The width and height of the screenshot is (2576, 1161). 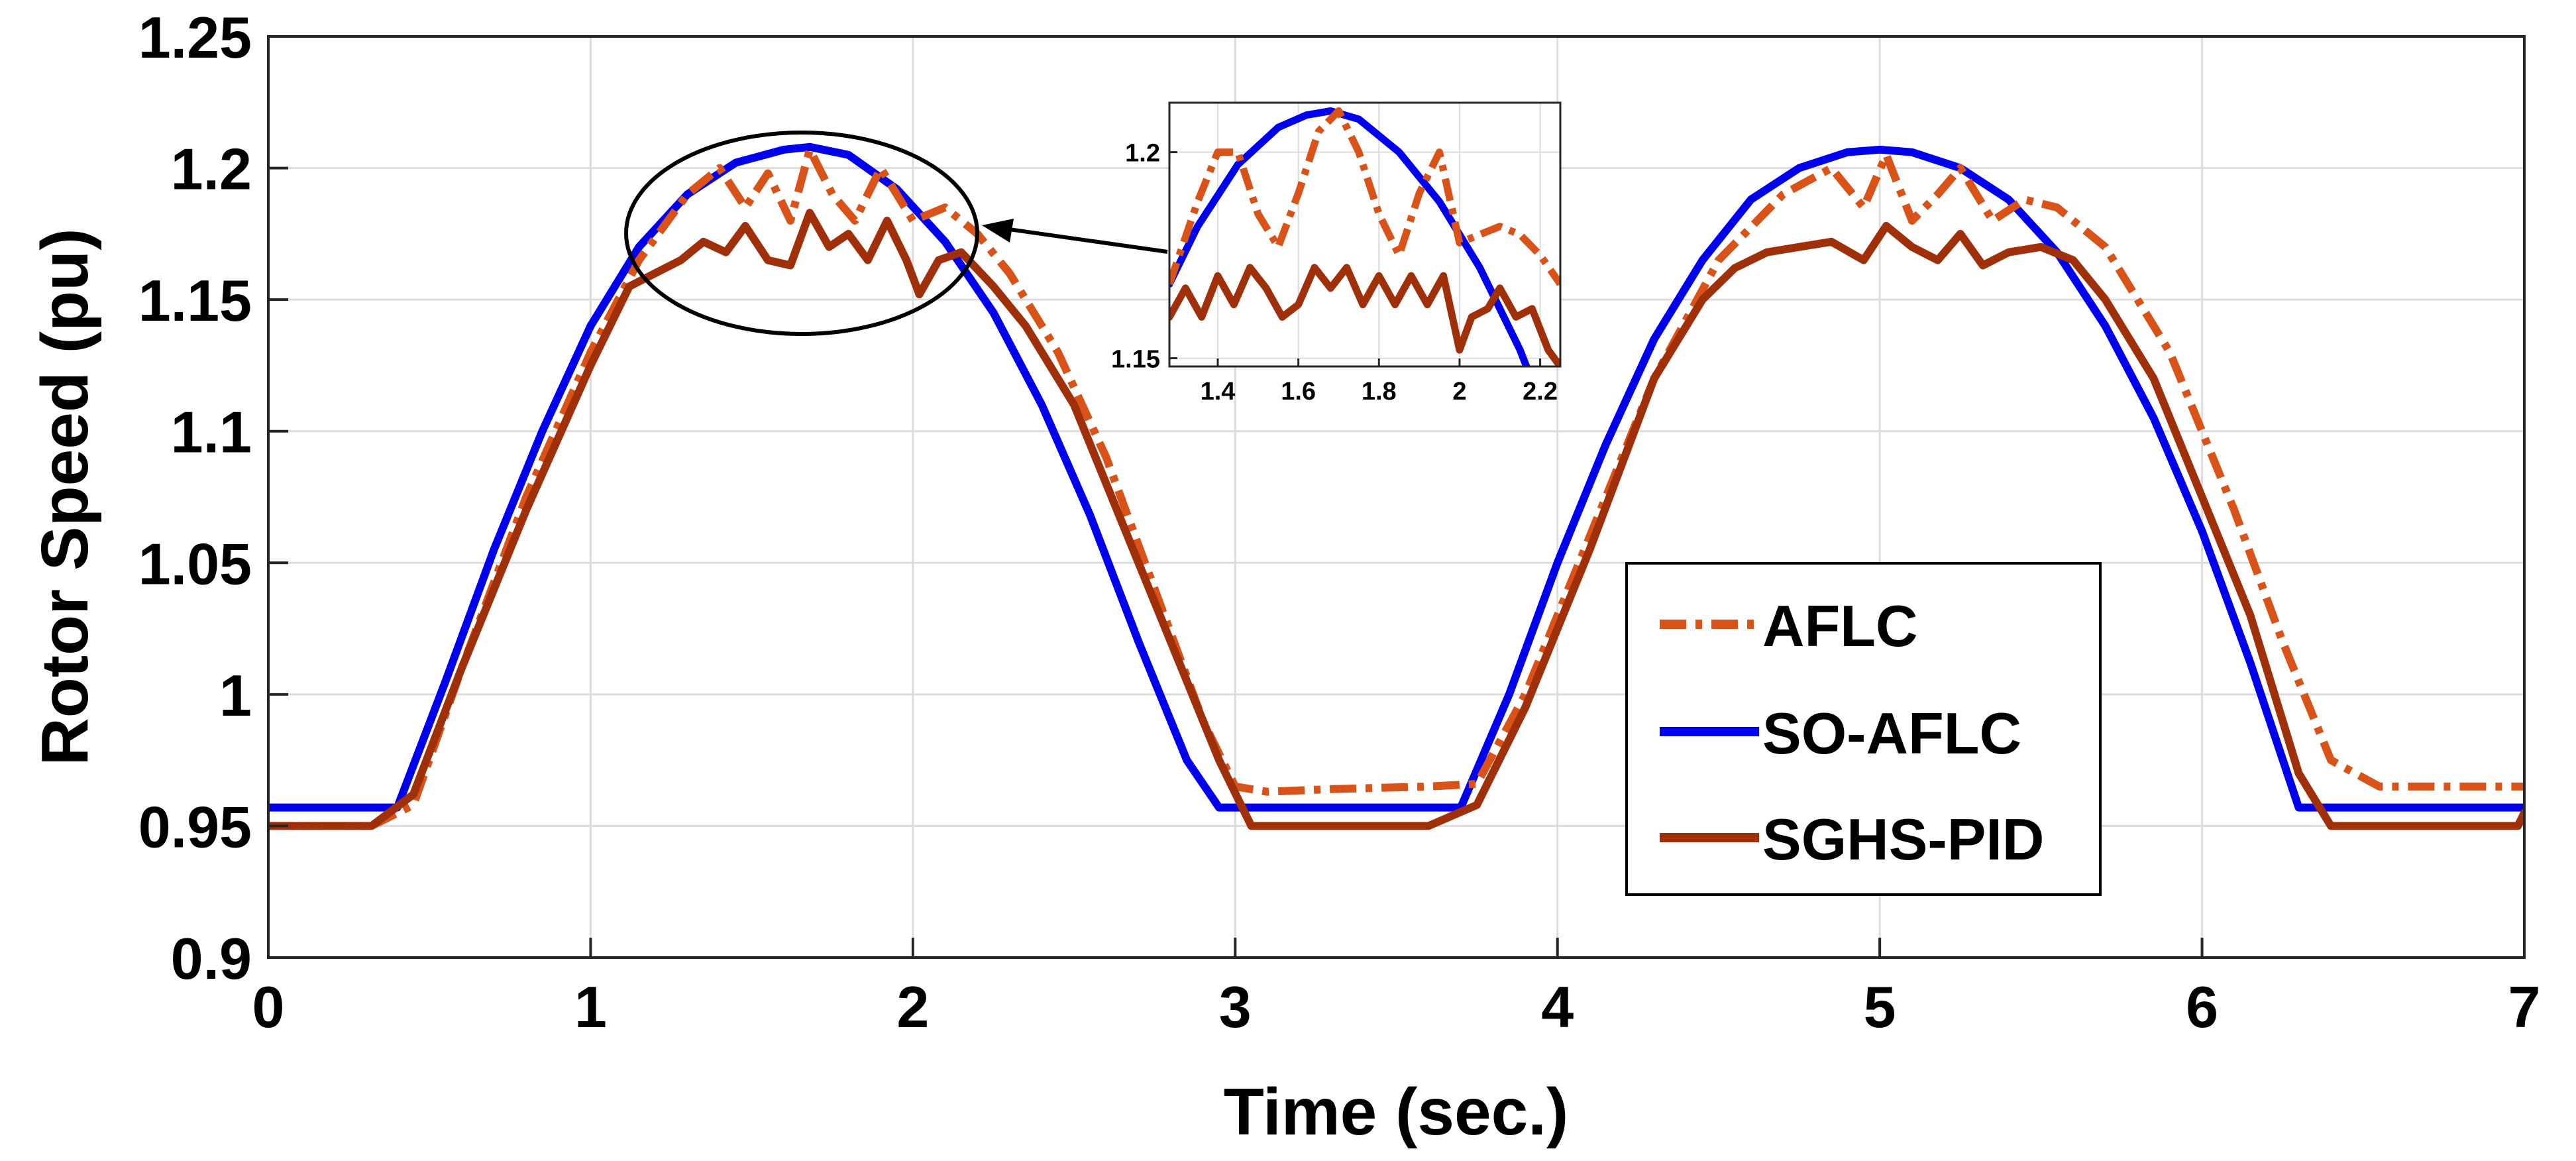 What do you see at coordinates (195, 563) in the screenshot?
I see `y-tick-label: 1.05` at bounding box center [195, 563].